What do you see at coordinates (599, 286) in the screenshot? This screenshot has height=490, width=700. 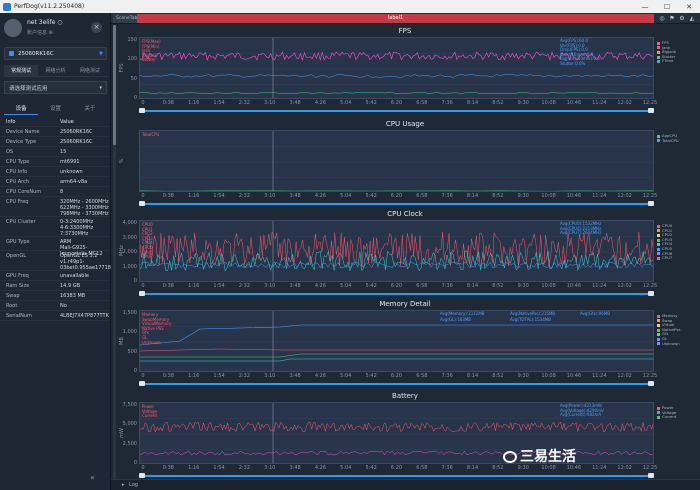 I see `x-tick-label: 11:24` at bounding box center [599, 286].